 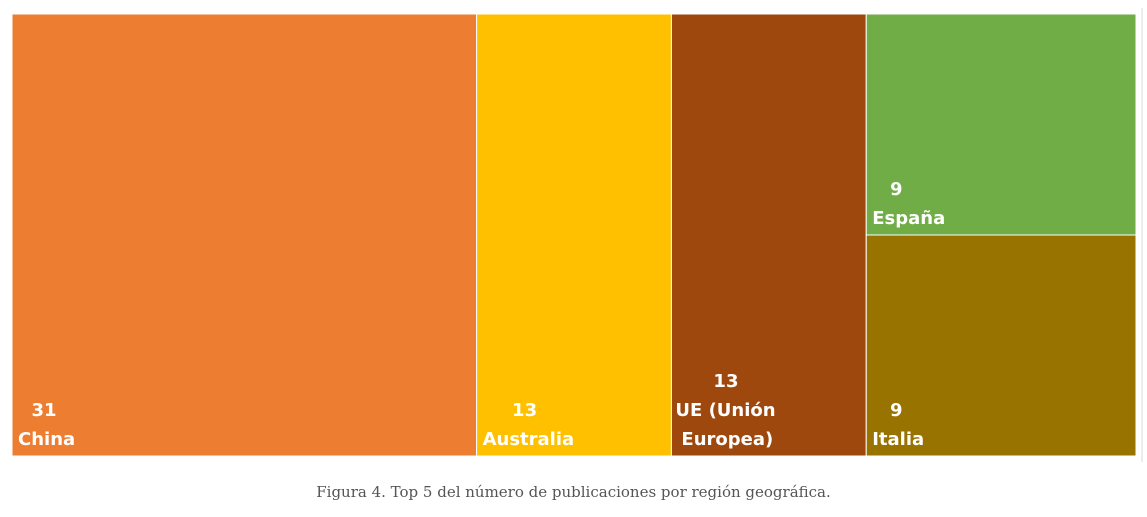 I want to click on tile-label-ue-union-europea: UE (Unión Europea), so click(x=725, y=425).